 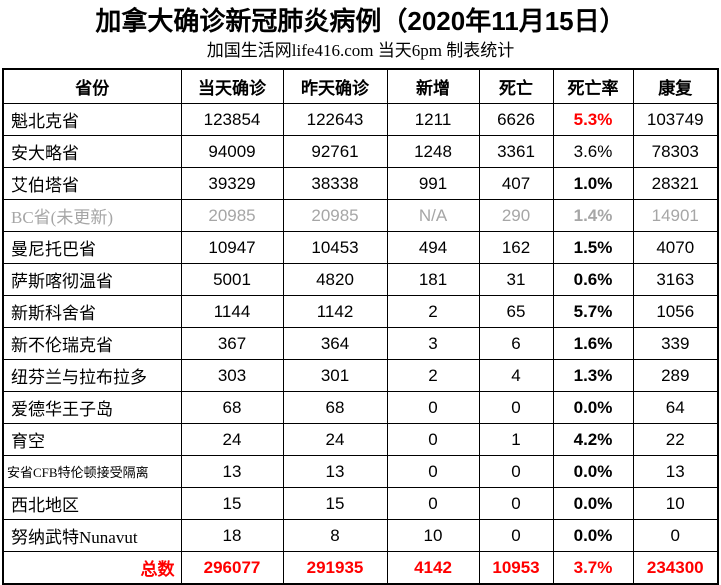 I want to click on new-cell: 3, so click(x=433, y=343).